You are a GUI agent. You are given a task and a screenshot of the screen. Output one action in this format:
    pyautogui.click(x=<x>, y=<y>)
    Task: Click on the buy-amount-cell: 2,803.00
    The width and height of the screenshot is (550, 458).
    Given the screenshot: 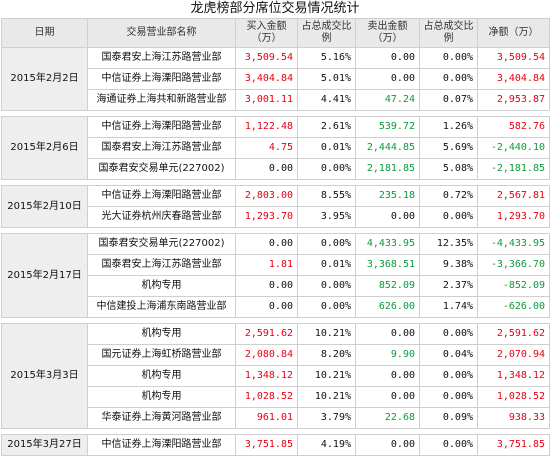 What is the action you would take?
    pyautogui.click(x=266, y=196)
    